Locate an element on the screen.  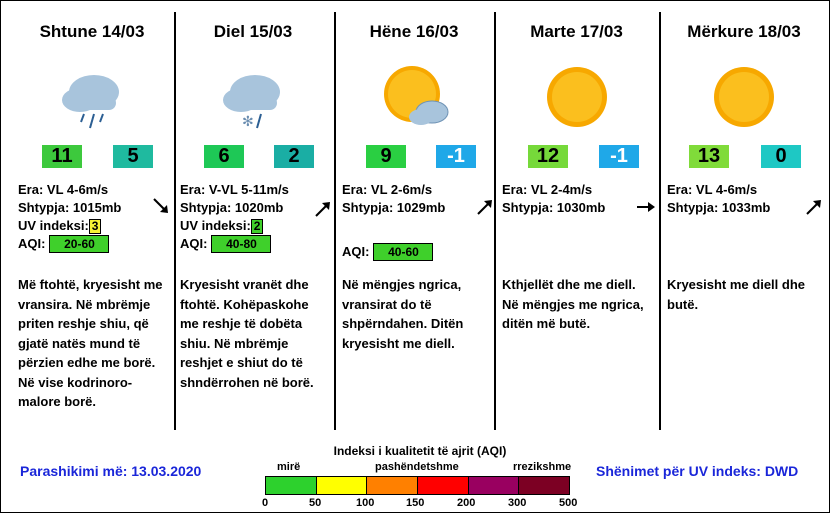
aqi-badge: 40-80 is located at coordinates (241, 244).